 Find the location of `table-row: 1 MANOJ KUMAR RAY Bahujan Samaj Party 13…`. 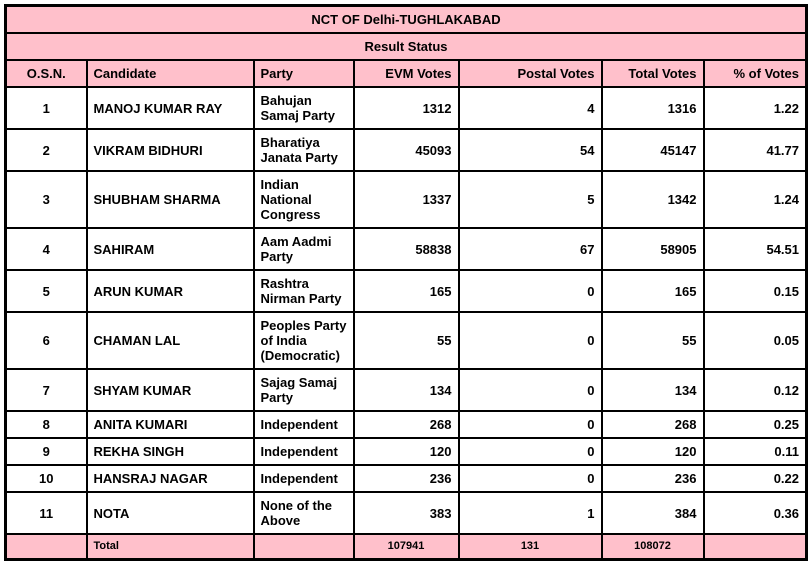

table-row: 1 MANOJ KUMAR RAY Bahujan Samaj Party 13… is located at coordinates (406, 108).